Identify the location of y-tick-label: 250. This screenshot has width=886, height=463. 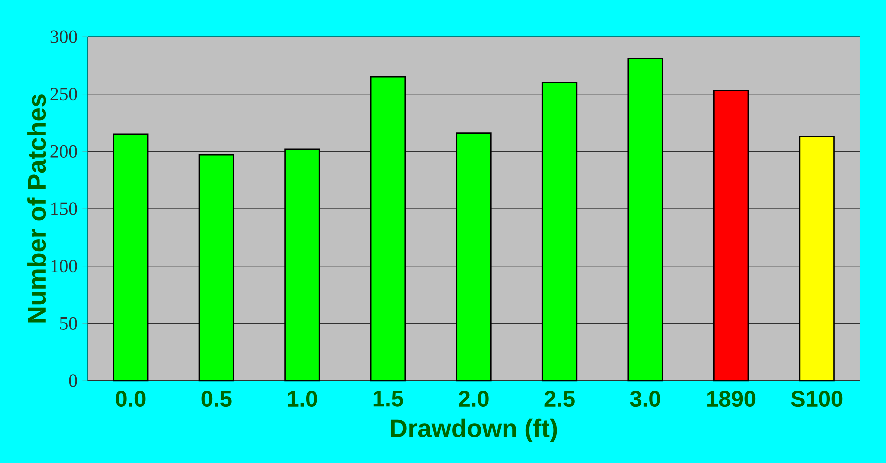
(64, 94).